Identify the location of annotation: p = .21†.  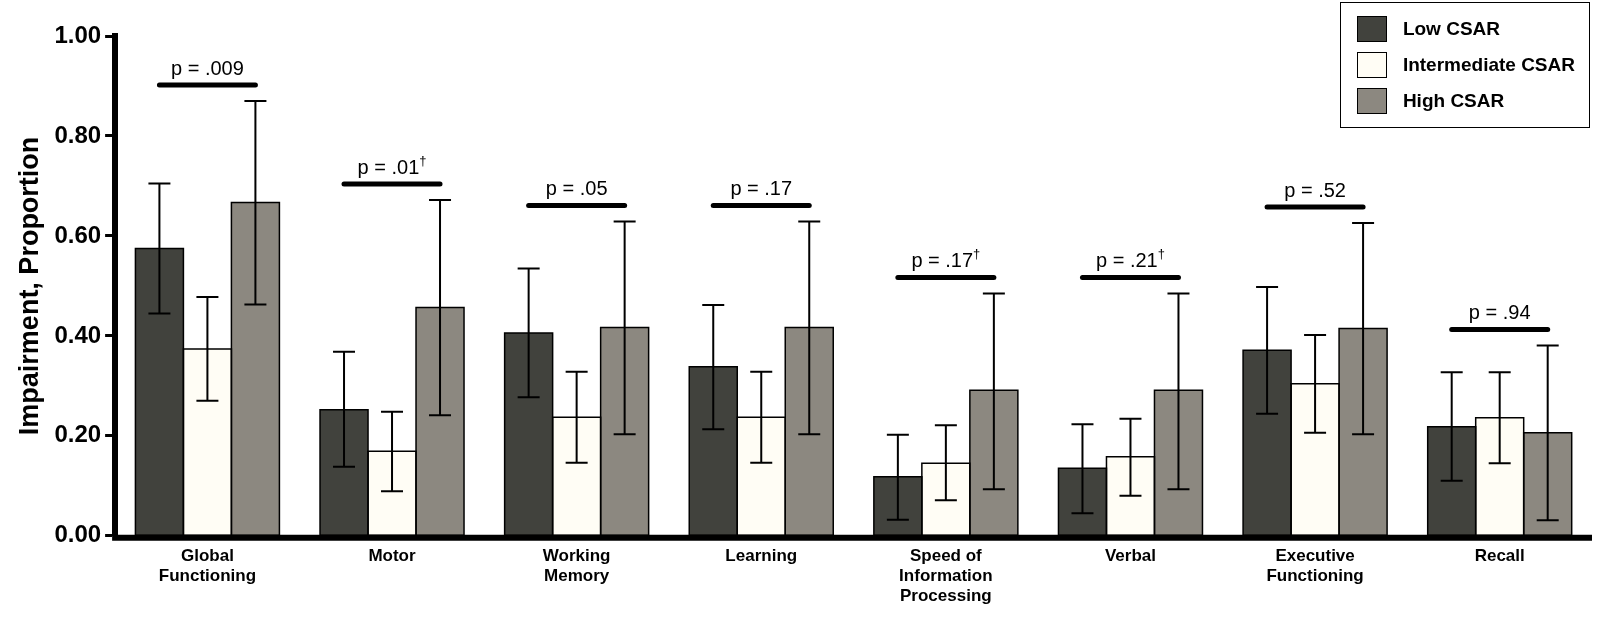
(1130, 259).